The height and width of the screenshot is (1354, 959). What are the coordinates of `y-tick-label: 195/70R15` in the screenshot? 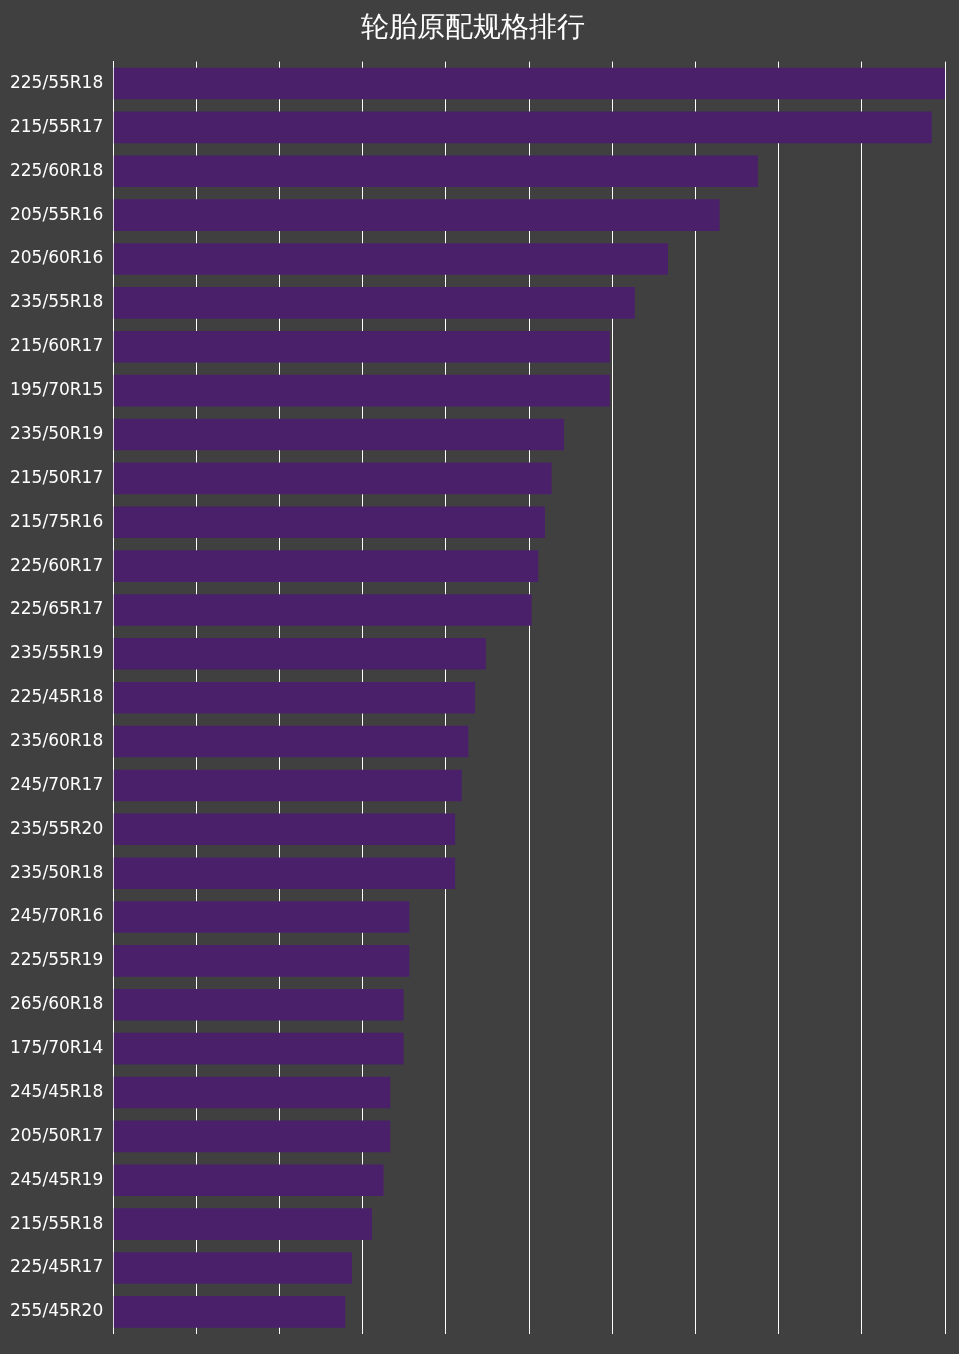 It's located at (56, 389).